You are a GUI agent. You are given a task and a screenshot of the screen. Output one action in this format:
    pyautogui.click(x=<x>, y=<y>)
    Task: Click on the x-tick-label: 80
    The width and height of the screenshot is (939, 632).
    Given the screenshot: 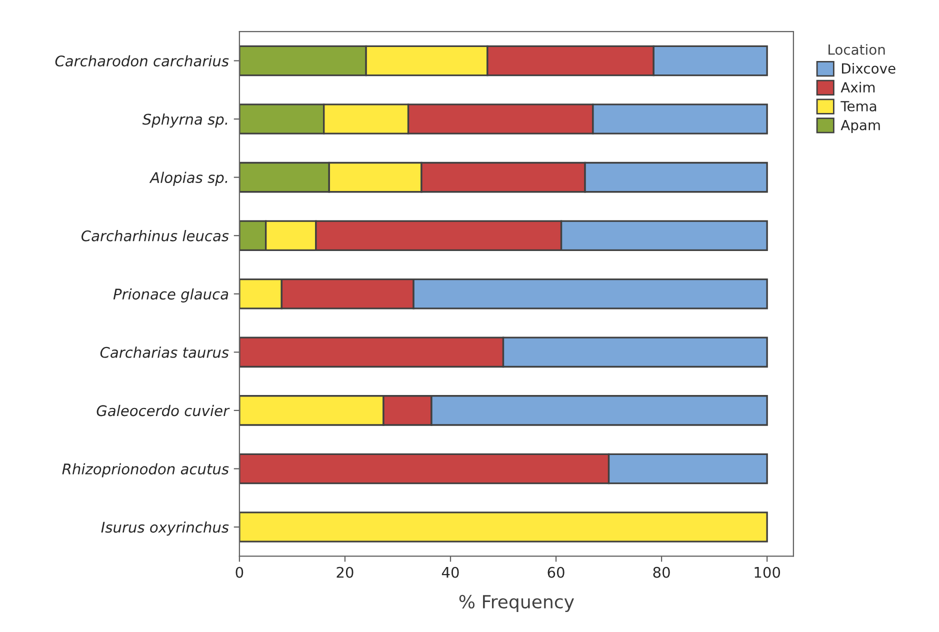 What is the action you would take?
    pyautogui.click(x=661, y=572)
    